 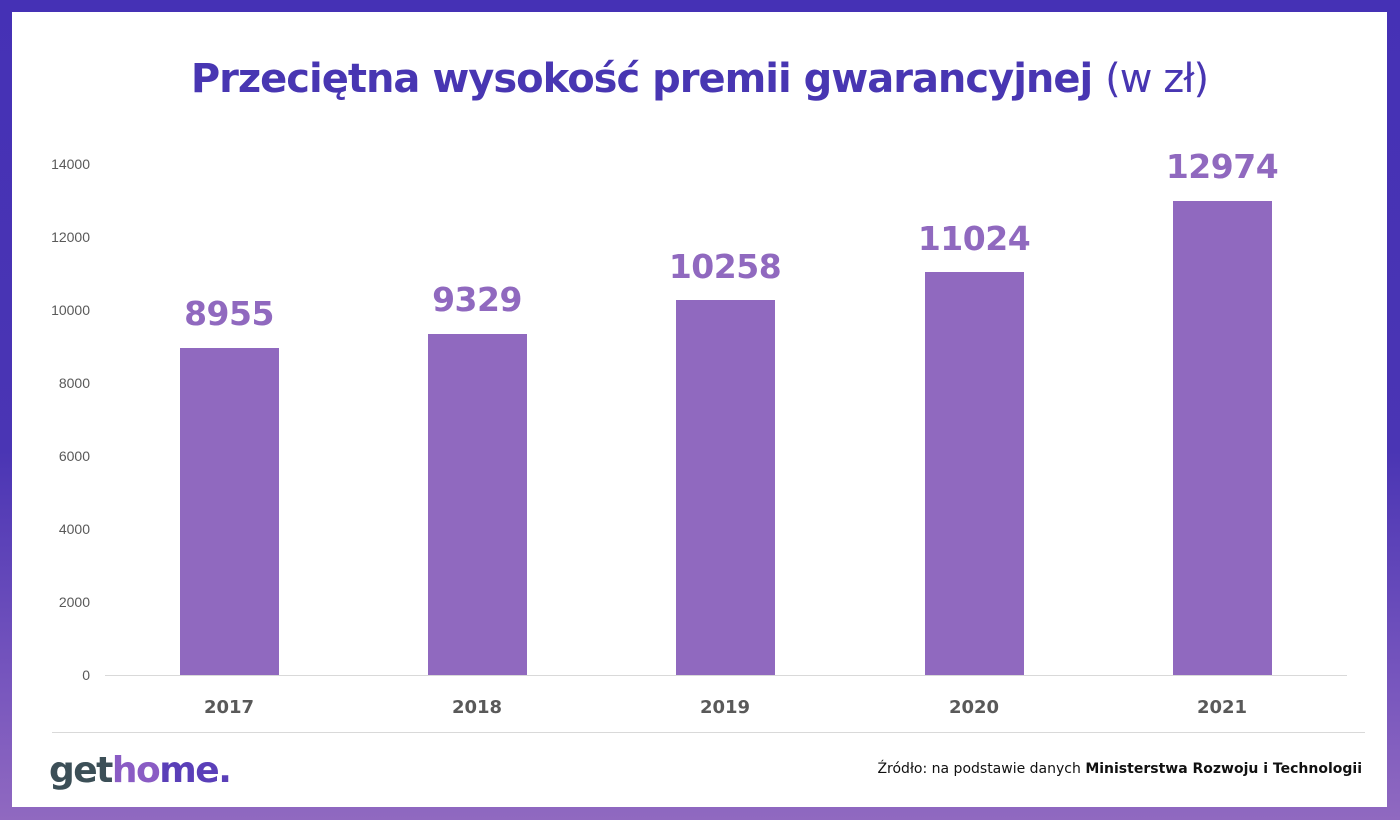 I want to click on bar-value-label: 12974, so click(x=1222, y=166).